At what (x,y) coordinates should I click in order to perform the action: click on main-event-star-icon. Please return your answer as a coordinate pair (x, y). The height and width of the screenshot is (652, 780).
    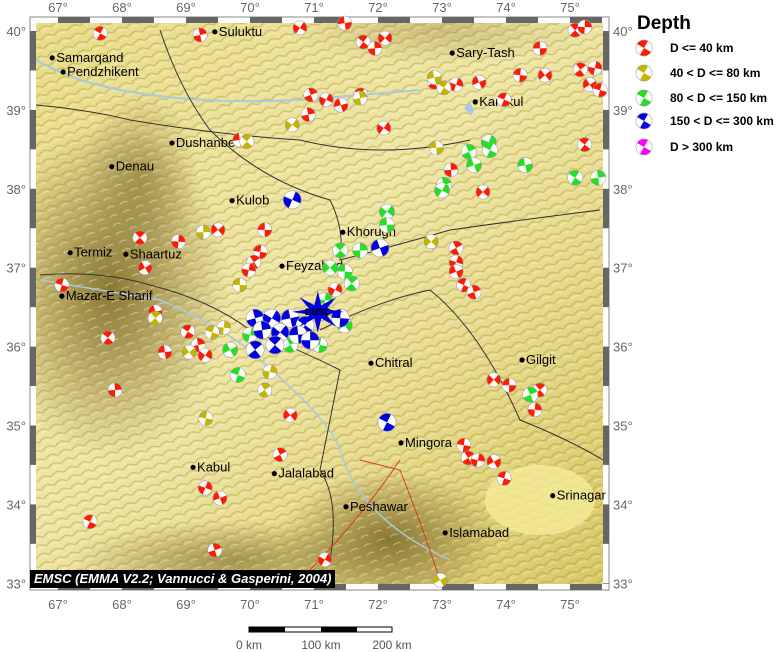
    Looking at the image, I should click on (317, 312).